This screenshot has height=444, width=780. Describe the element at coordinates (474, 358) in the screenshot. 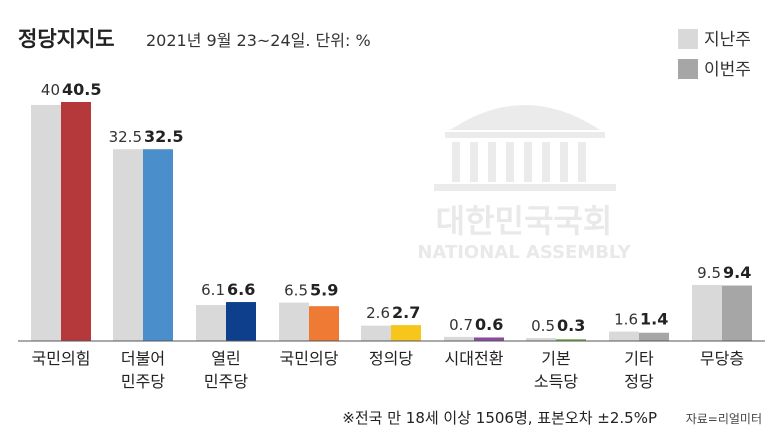

I see `category-label: 시대전환` at that location.